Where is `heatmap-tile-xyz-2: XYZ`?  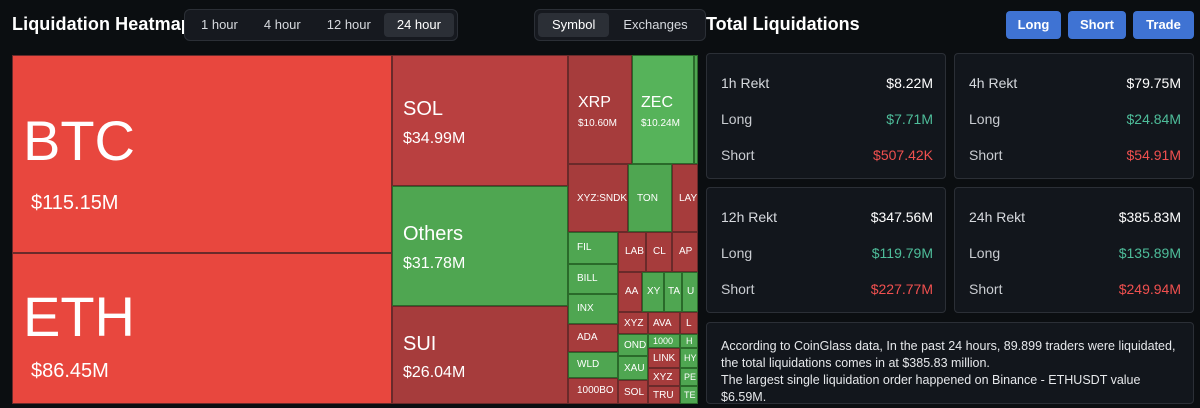
heatmap-tile-xyz-2: XYZ is located at coordinates (664, 377).